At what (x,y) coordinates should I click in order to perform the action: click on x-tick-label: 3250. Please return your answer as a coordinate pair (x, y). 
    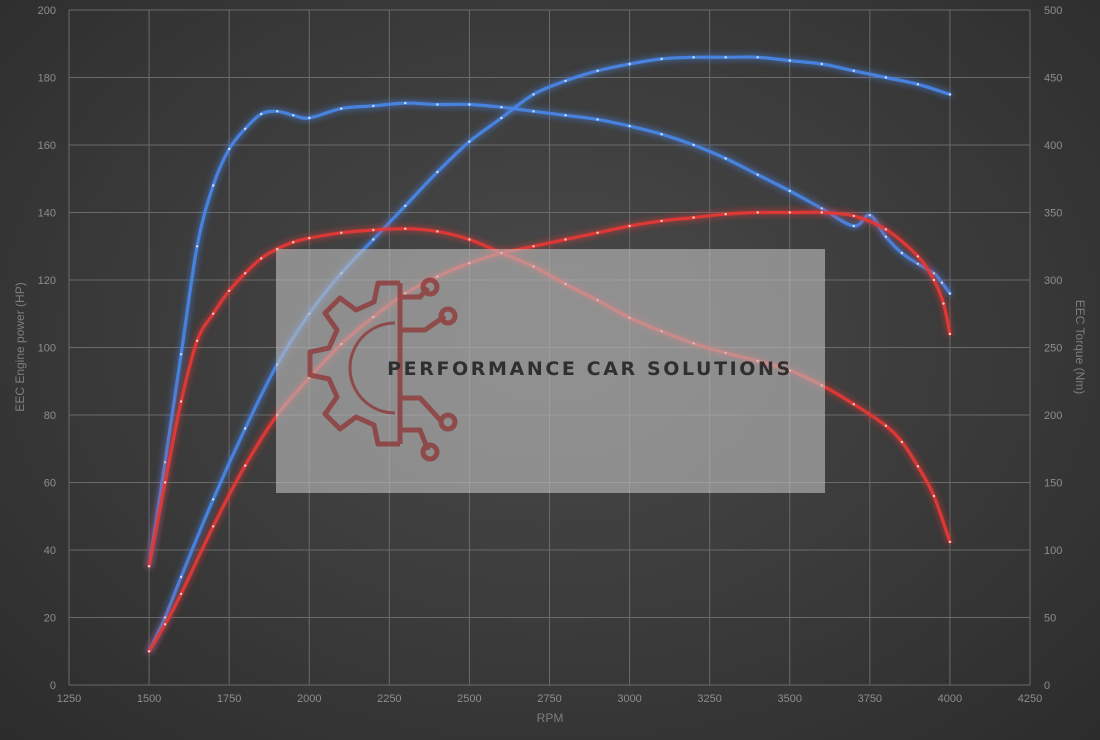
    Looking at the image, I should click on (709, 699).